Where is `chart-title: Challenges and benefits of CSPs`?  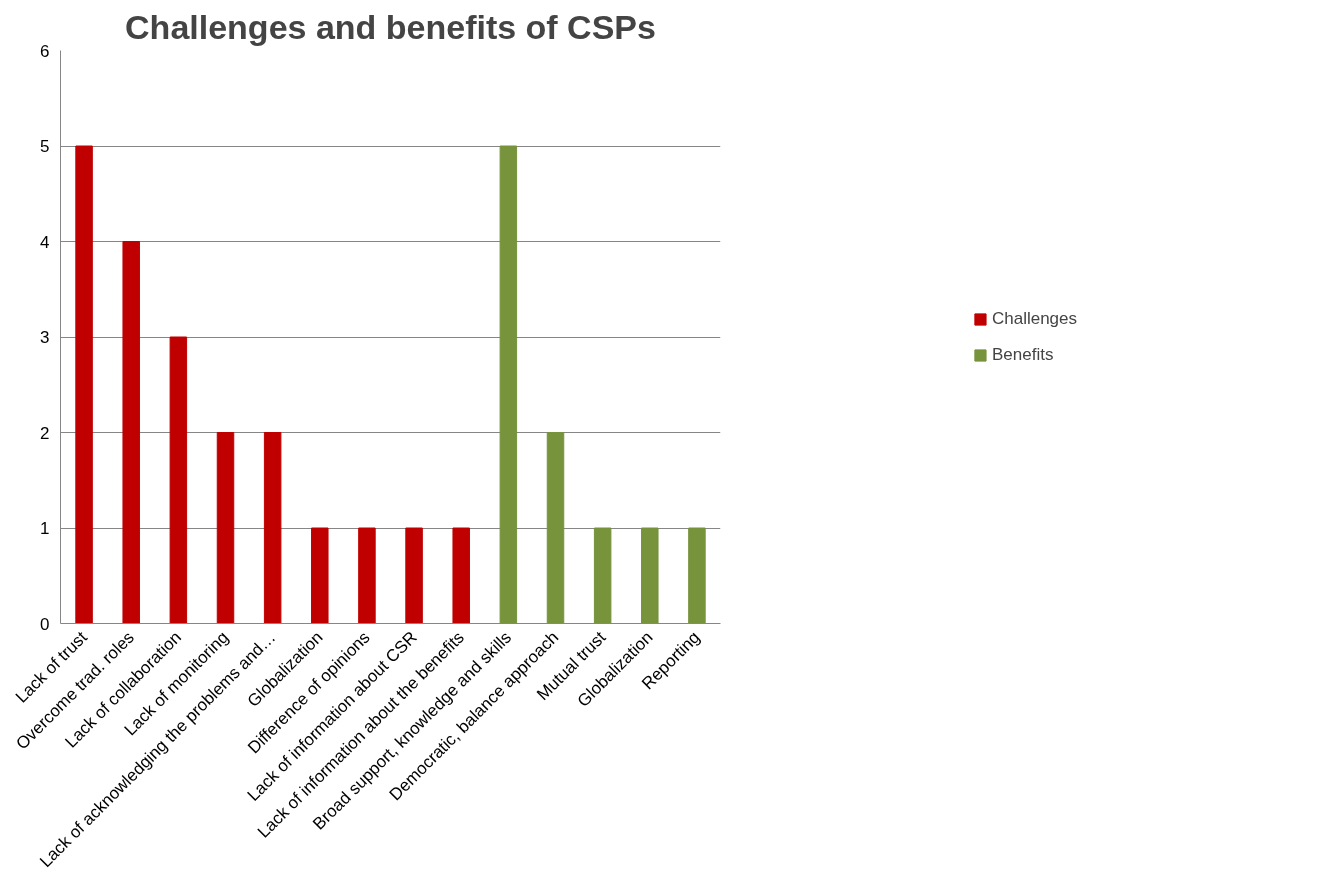
chart-title: Challenges and benefits of CSPs is located at coordinates (390, 26).